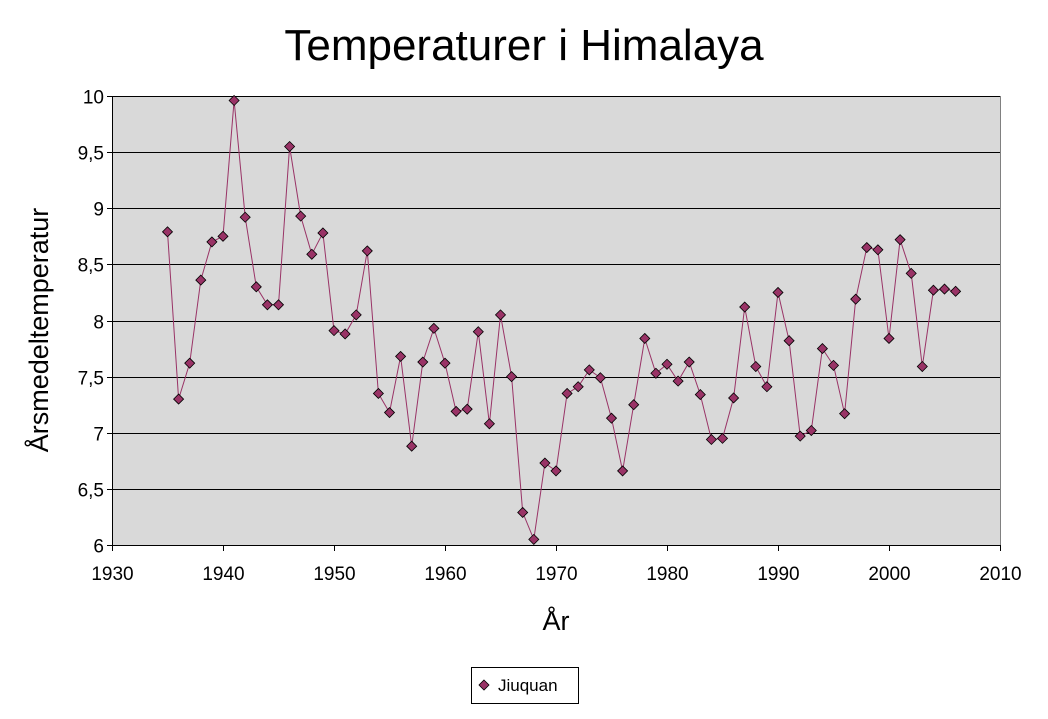 Image resolution: width=1048 pixels, height=719 pixels. I want to click on x-tick-label: 1980, so click(667, 574).